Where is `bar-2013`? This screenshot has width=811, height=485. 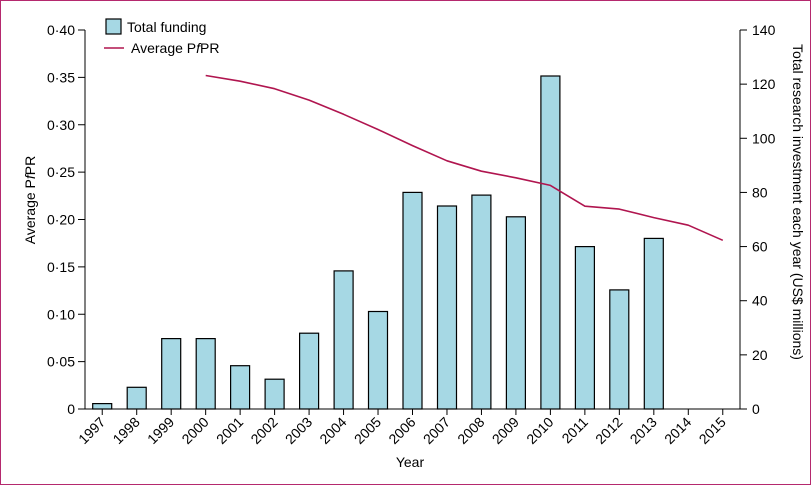
bar-2013 is located at coordinates (653, 323).